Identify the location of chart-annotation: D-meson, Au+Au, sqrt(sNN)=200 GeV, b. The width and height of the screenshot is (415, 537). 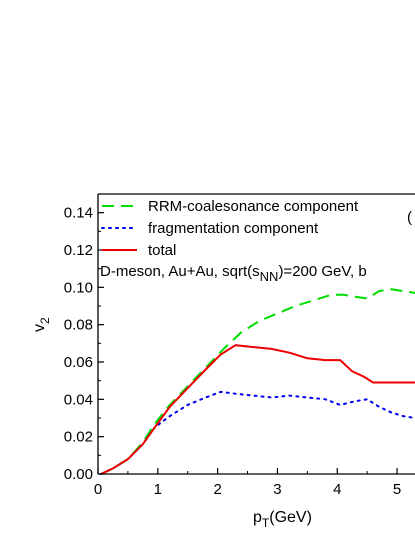
(233, 273).